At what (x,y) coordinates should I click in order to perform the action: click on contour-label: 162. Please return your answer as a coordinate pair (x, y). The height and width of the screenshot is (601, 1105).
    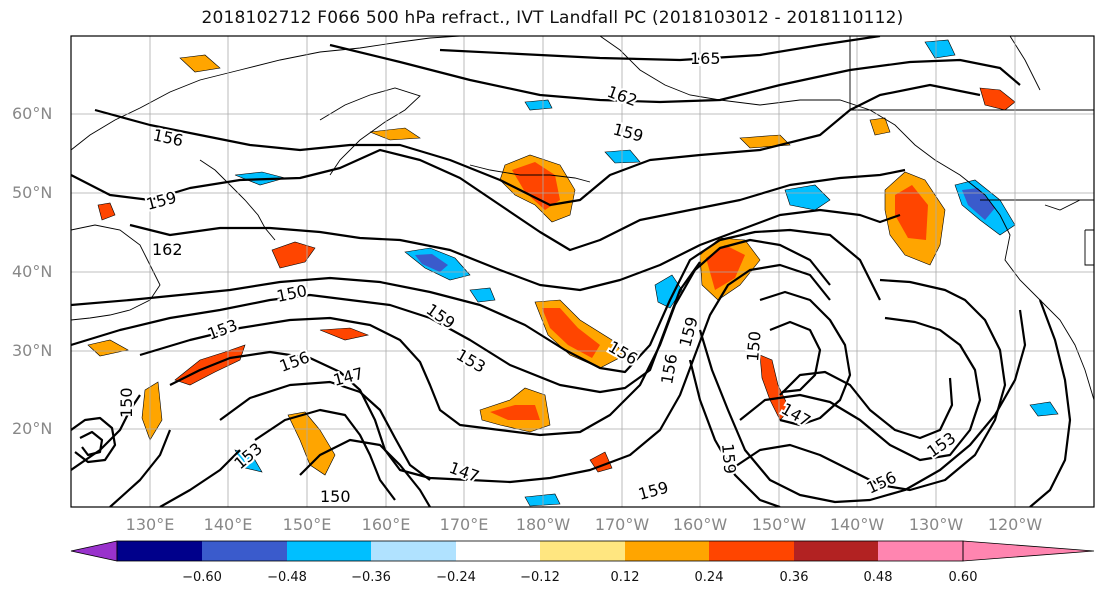
    Looking at the image, I should click on (167, 249).